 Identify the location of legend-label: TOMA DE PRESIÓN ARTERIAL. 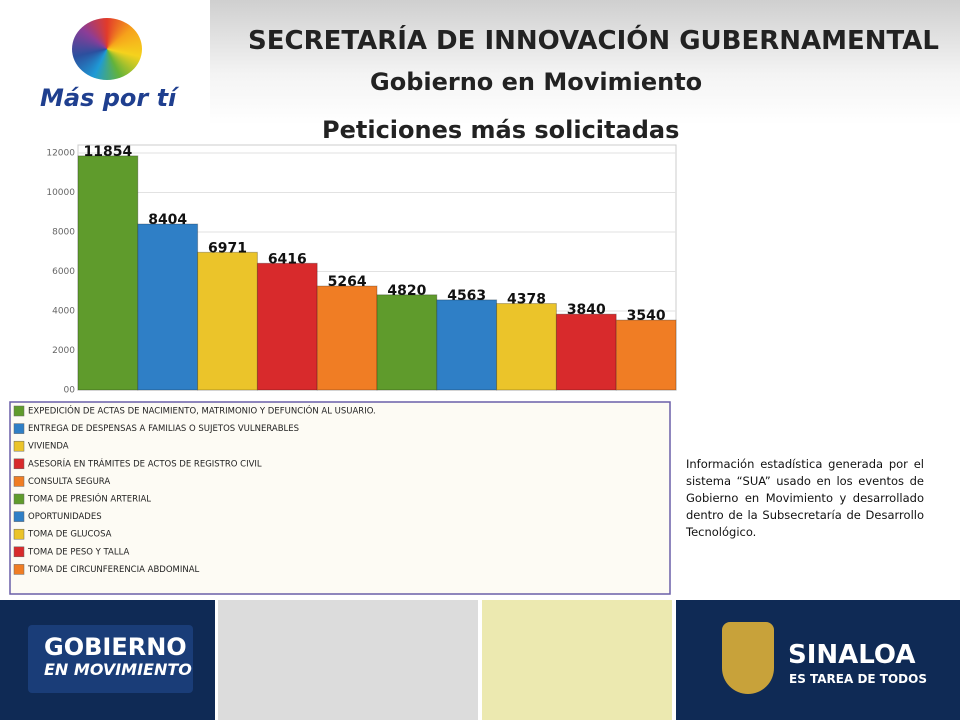
(89, 499).